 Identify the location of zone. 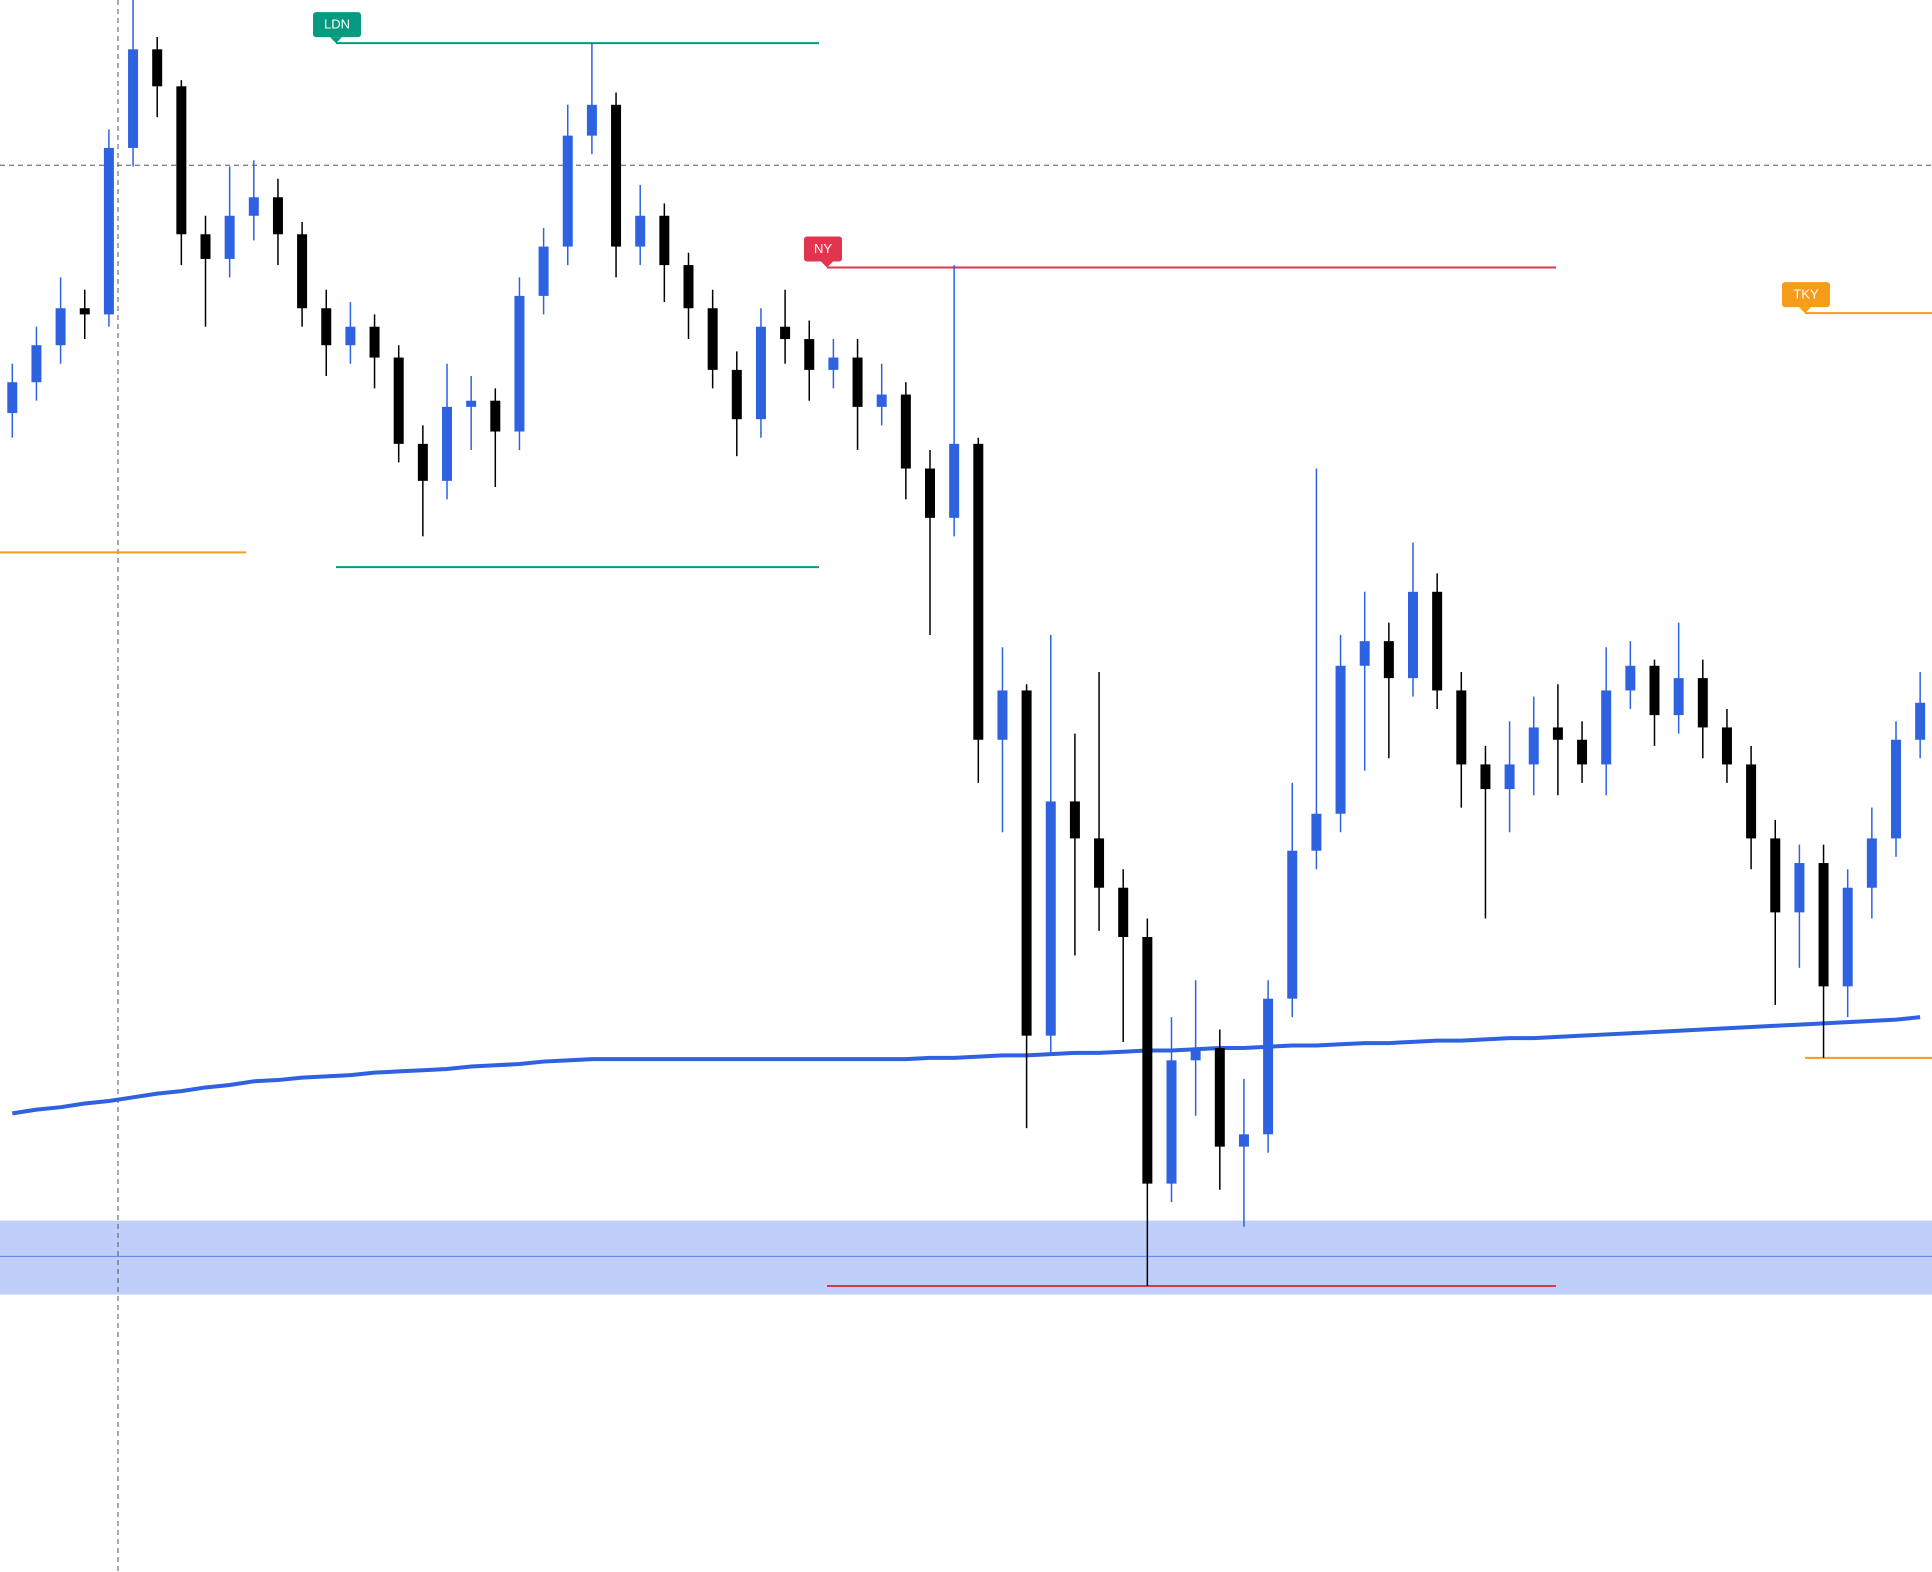
(966, 1257).